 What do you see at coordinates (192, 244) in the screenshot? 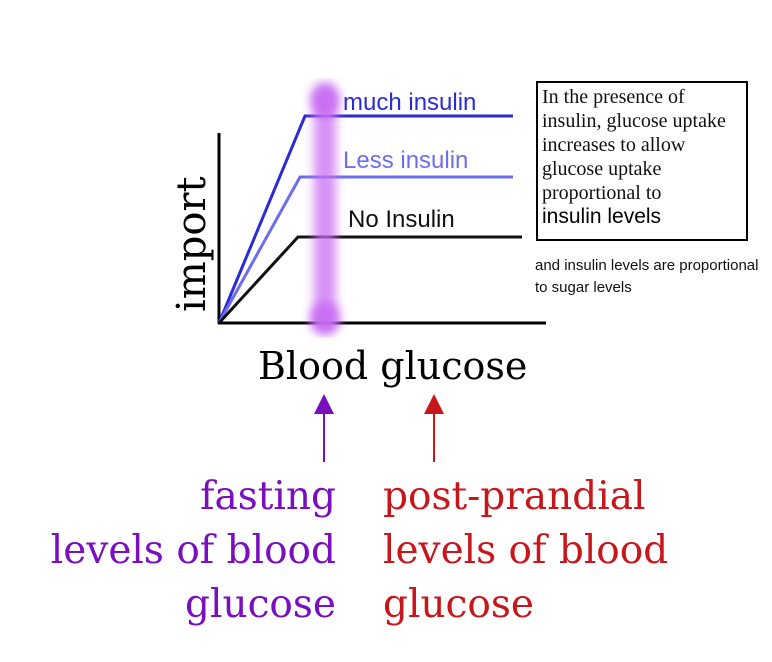
I see `y-axis-label: import` at bounding box center [192, 244].